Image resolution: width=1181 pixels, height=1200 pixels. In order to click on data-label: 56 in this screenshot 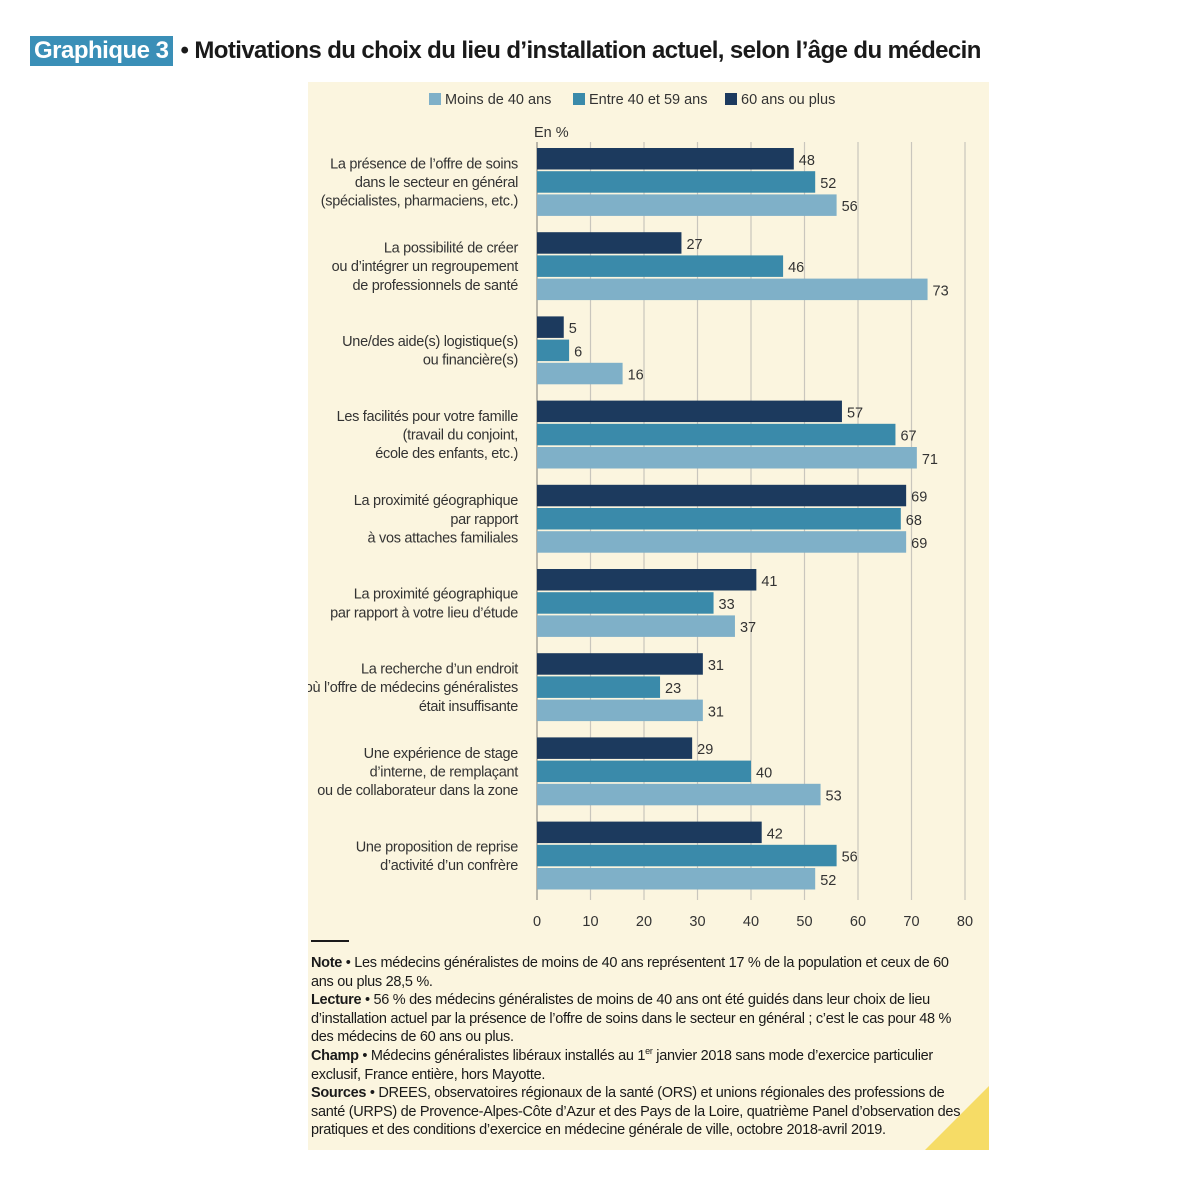, I will do `click(850, 207)`.